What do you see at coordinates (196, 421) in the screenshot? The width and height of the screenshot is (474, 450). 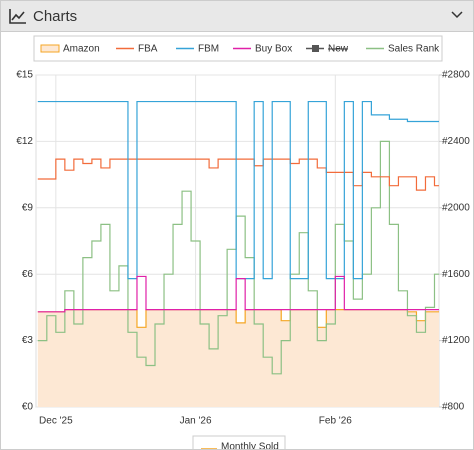 I see `x-tick-label: Jan '26` at bounding box center [196, 421].